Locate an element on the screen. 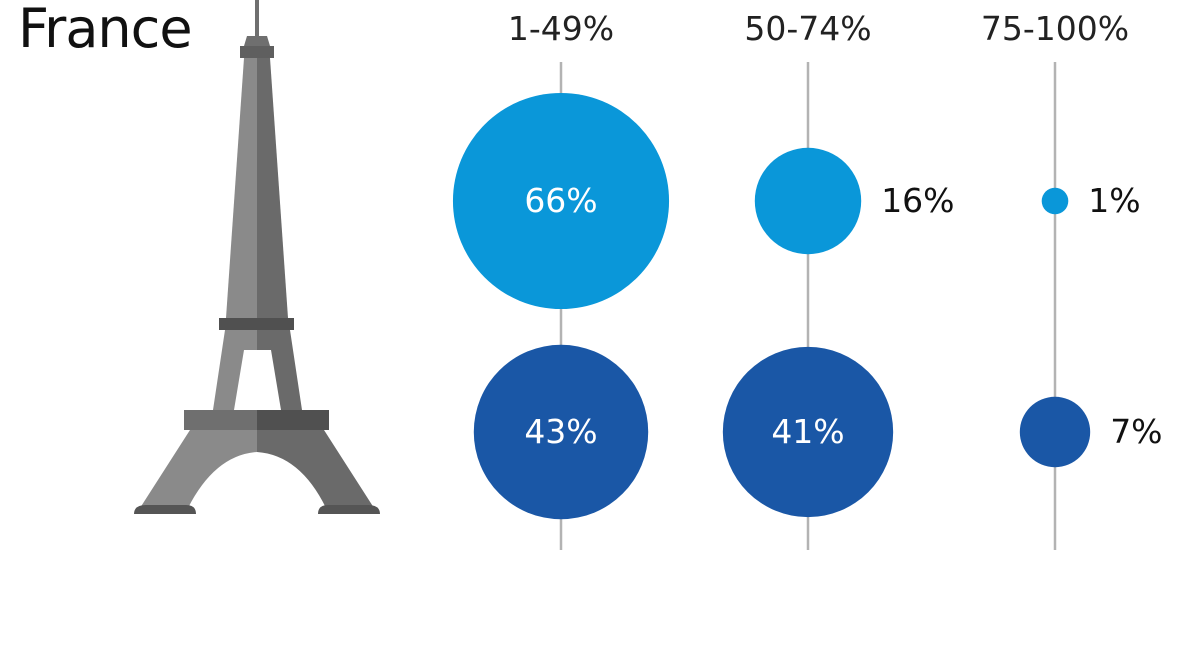 This screenshot has height=661, width=1177. data-label: 43% is located at coordinates (560, 431).